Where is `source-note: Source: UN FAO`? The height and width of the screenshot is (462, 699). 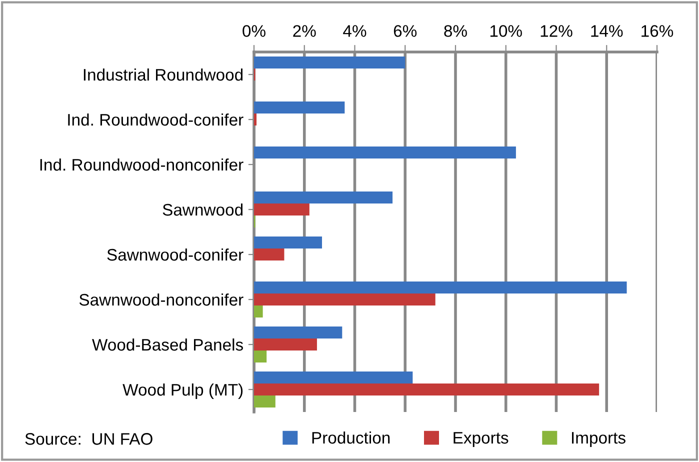
source-note: Source: UN FAO is located at coordinates (88, 439).